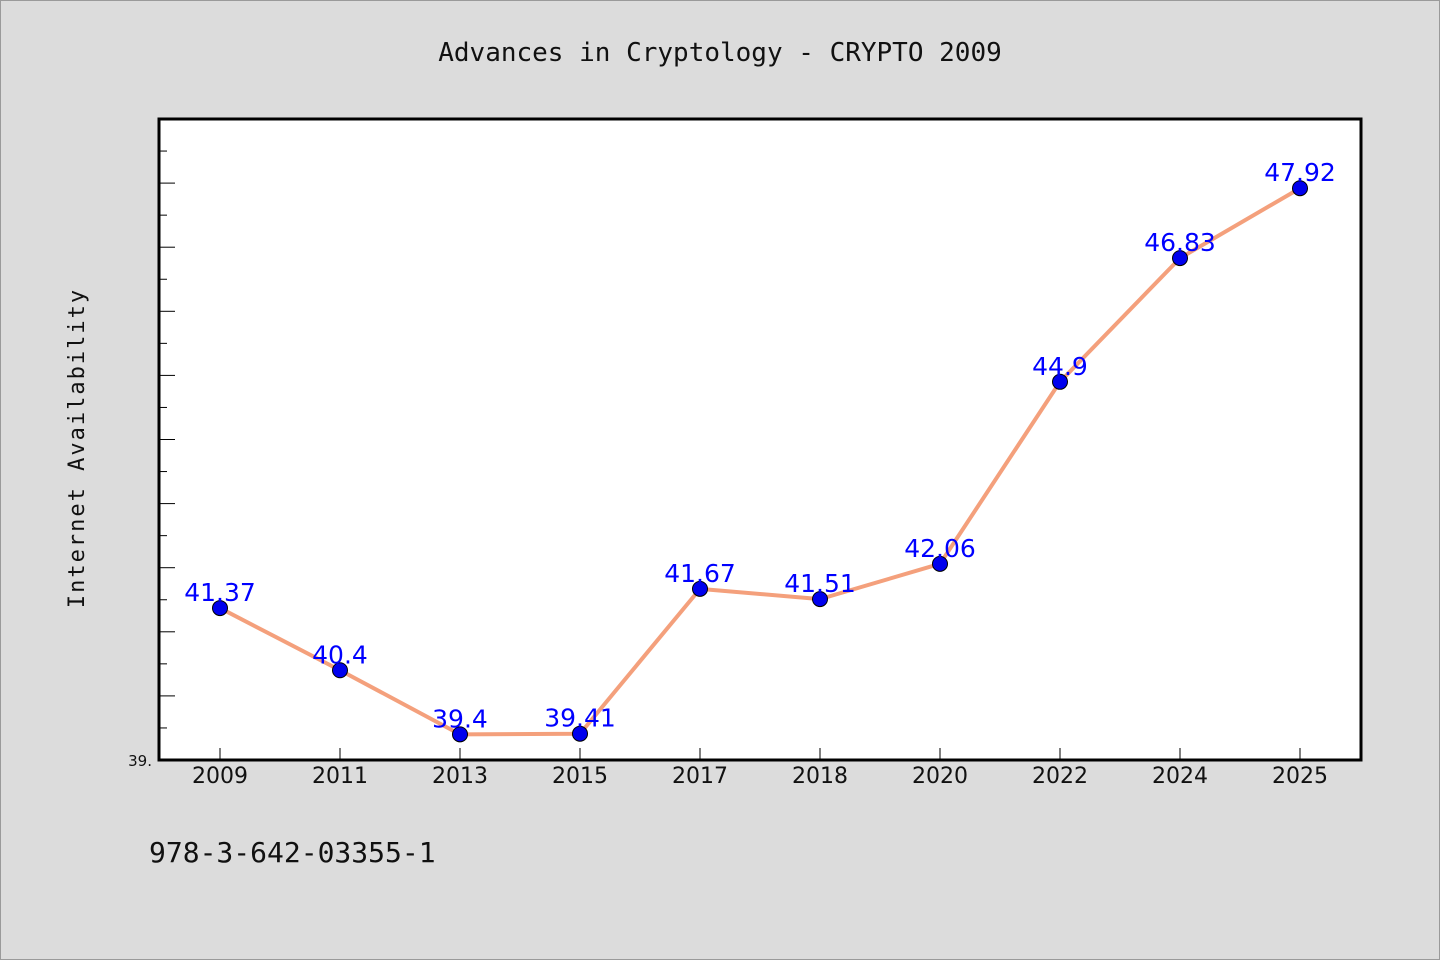  What do you see at coordinates (820, 776) in the screenshot?
I see `x-tick-label: 2018` at bounding box center [820, 776].